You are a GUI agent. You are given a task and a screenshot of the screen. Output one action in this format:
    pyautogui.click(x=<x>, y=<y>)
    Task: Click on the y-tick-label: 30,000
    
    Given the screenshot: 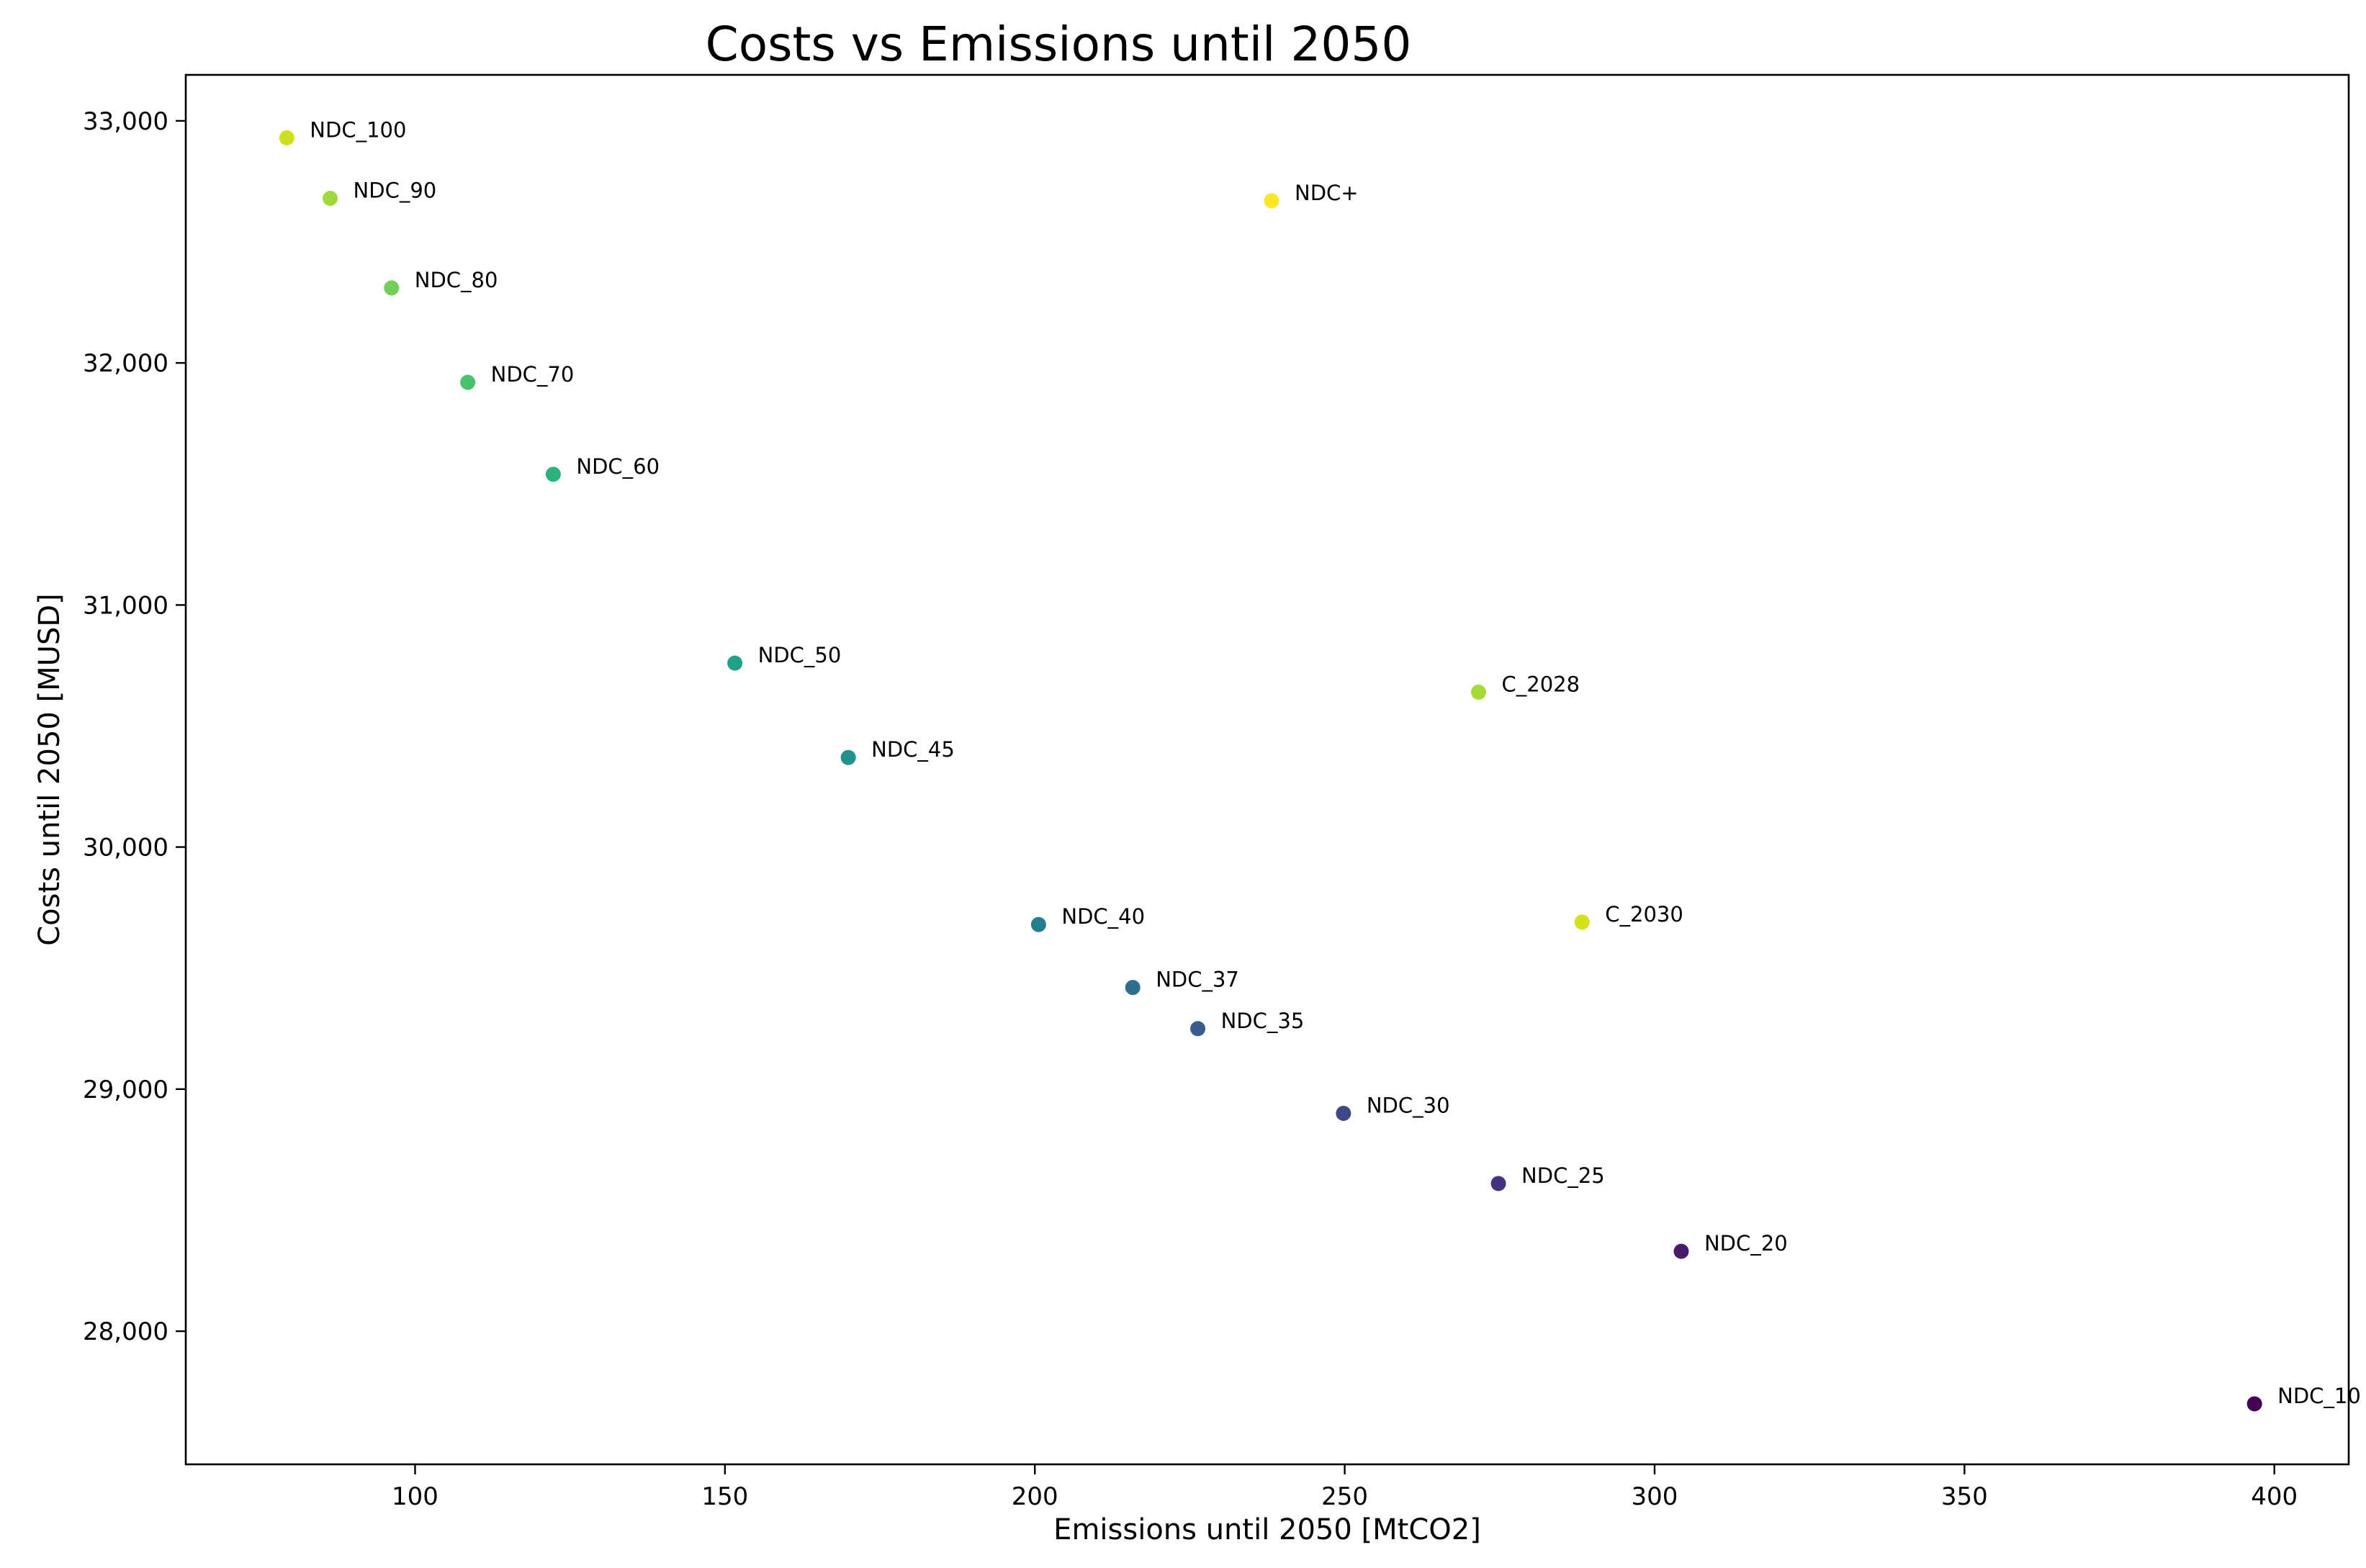 What is the action you would take?
    pyautogui.click(x=126, y=848)
    